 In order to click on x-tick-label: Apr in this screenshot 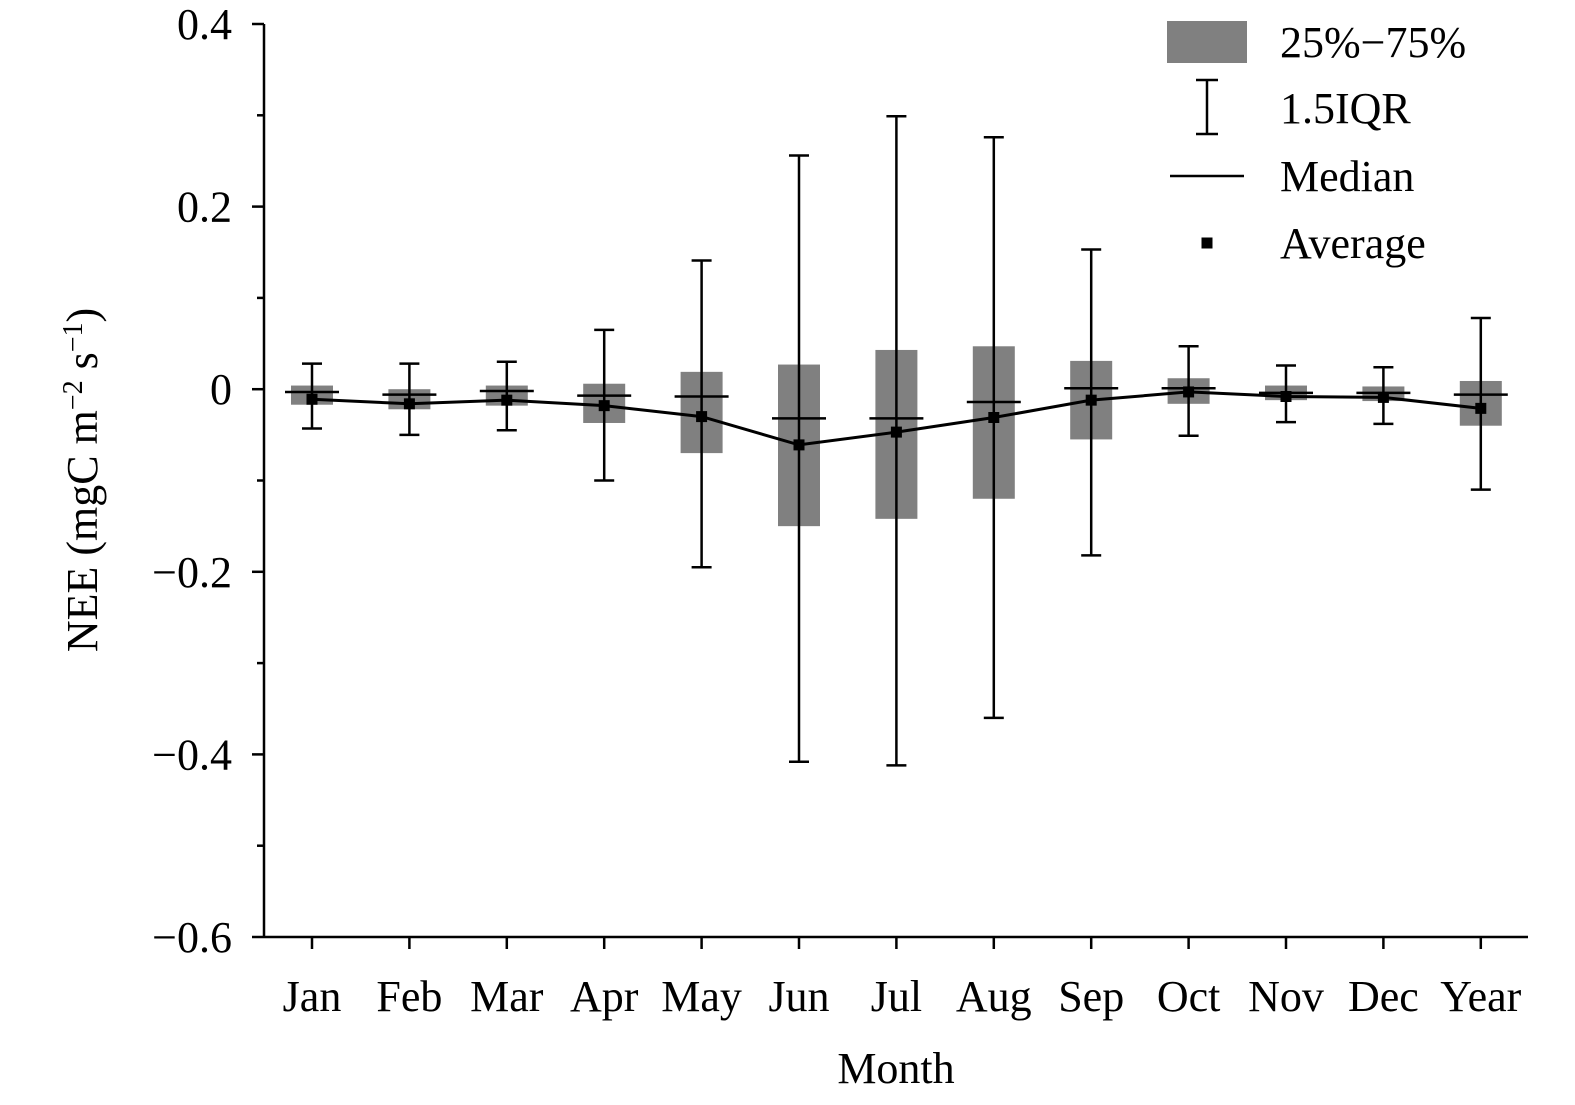, I will do `click(604, 996)`.